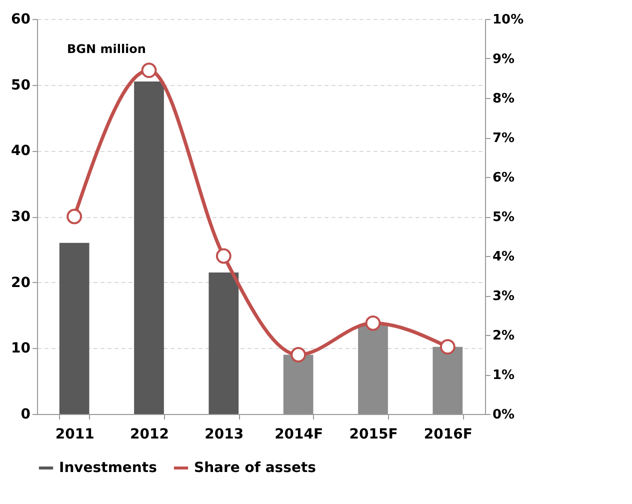 This screenshot has height=504, width=632. Describe the element at coordinates (25, 414) in the screenshot. I see `y-tick-label: 0` at that location.